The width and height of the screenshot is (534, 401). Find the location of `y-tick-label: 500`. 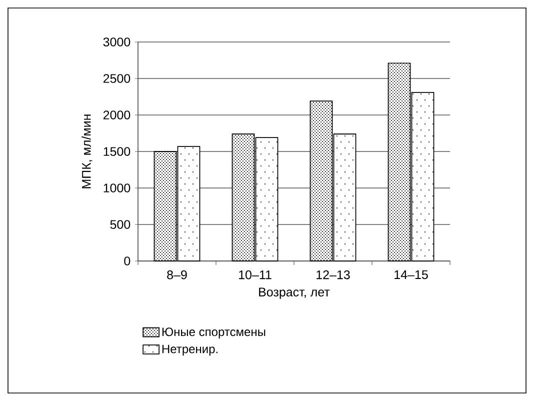

y-tick-label: 500 is located at coordinates (120, 224).